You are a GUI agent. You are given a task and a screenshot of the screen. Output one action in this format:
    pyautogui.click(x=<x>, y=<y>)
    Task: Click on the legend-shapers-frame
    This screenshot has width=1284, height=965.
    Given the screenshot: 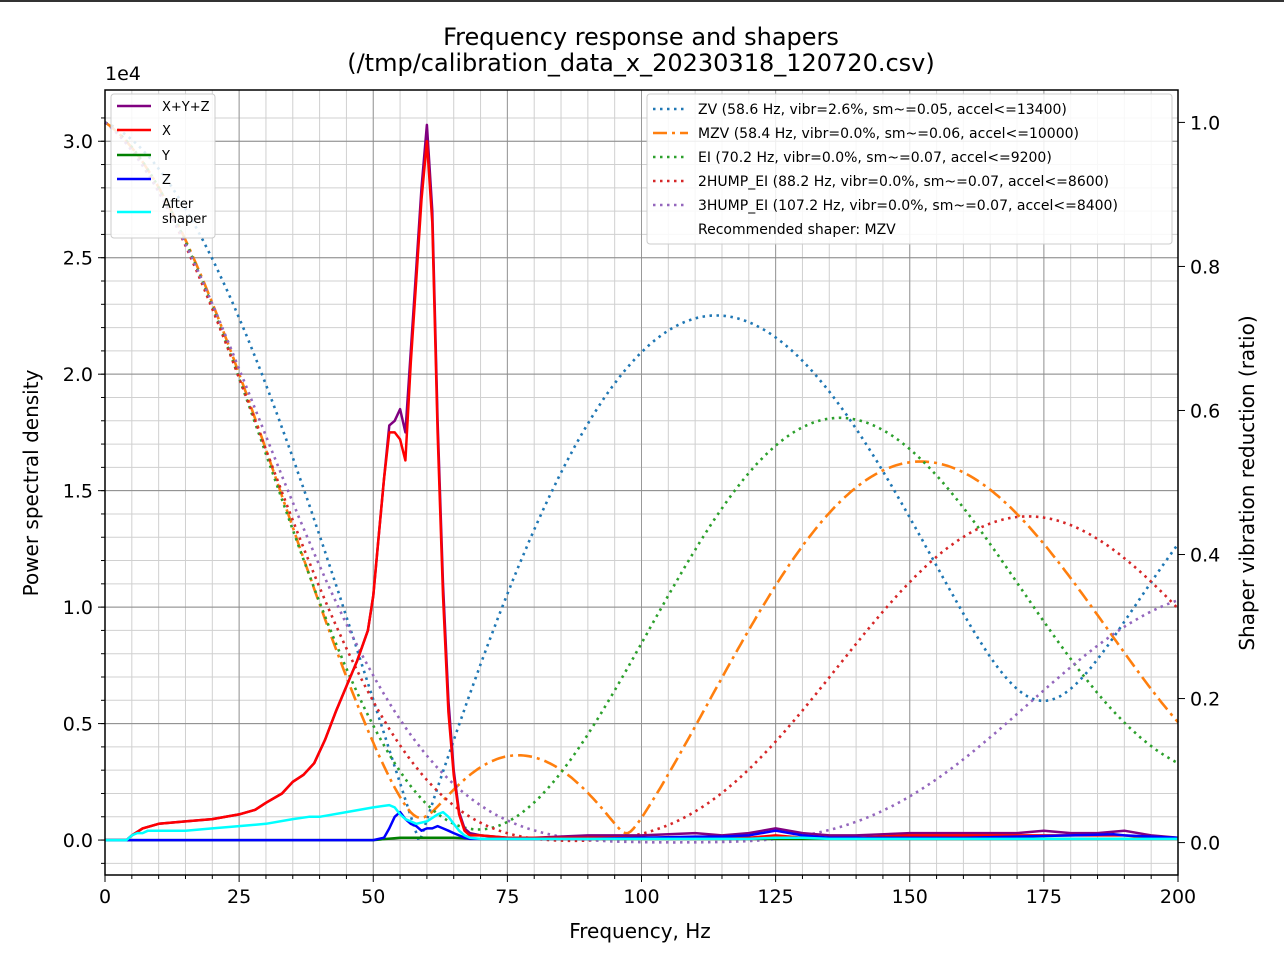 What is the action you would take?
    pyautogui.click(x=909, y=169)
    